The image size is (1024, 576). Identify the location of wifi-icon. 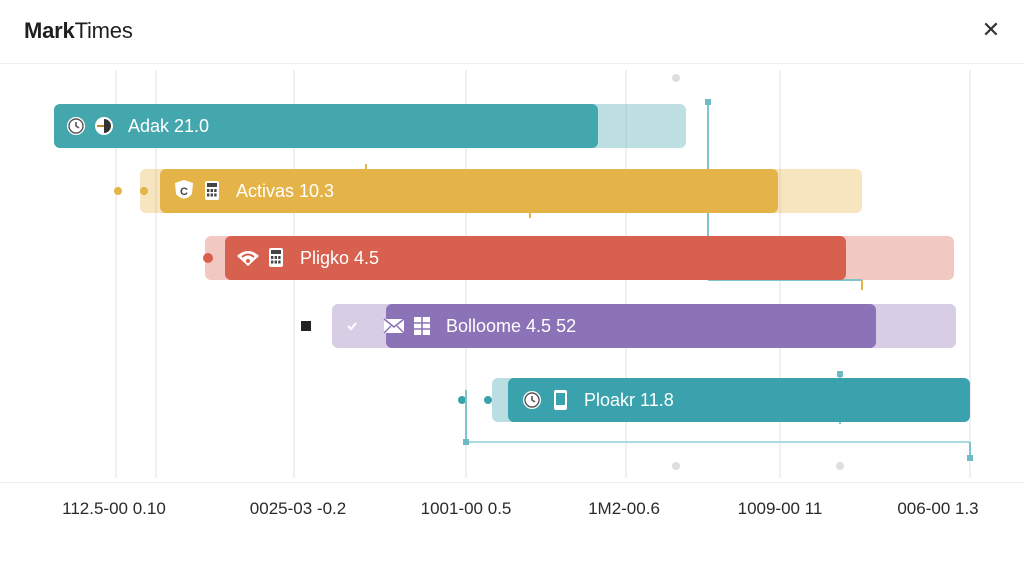
(248, 258).